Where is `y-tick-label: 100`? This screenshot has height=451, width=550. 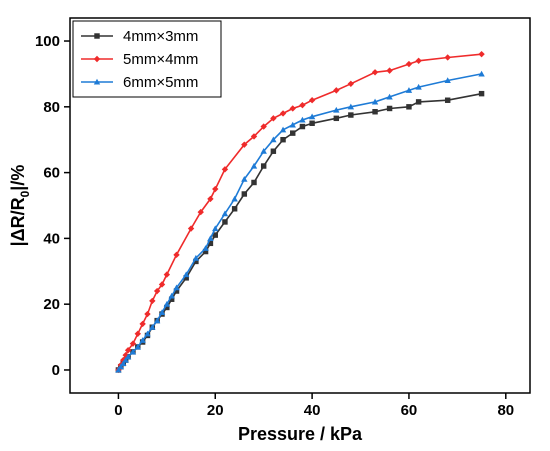 y-tick-label: 100 is located at coordinates (47, 41).